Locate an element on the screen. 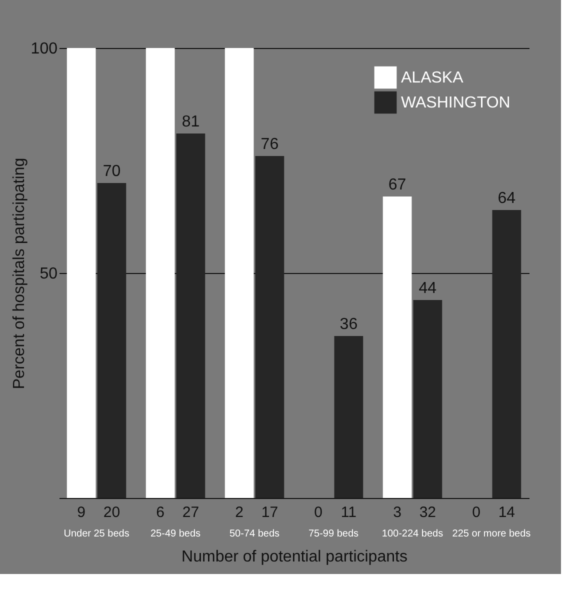 This screenshot has width=588, height=616. x-tick-label: 25-49 beds is located at coordinates (175, 534).